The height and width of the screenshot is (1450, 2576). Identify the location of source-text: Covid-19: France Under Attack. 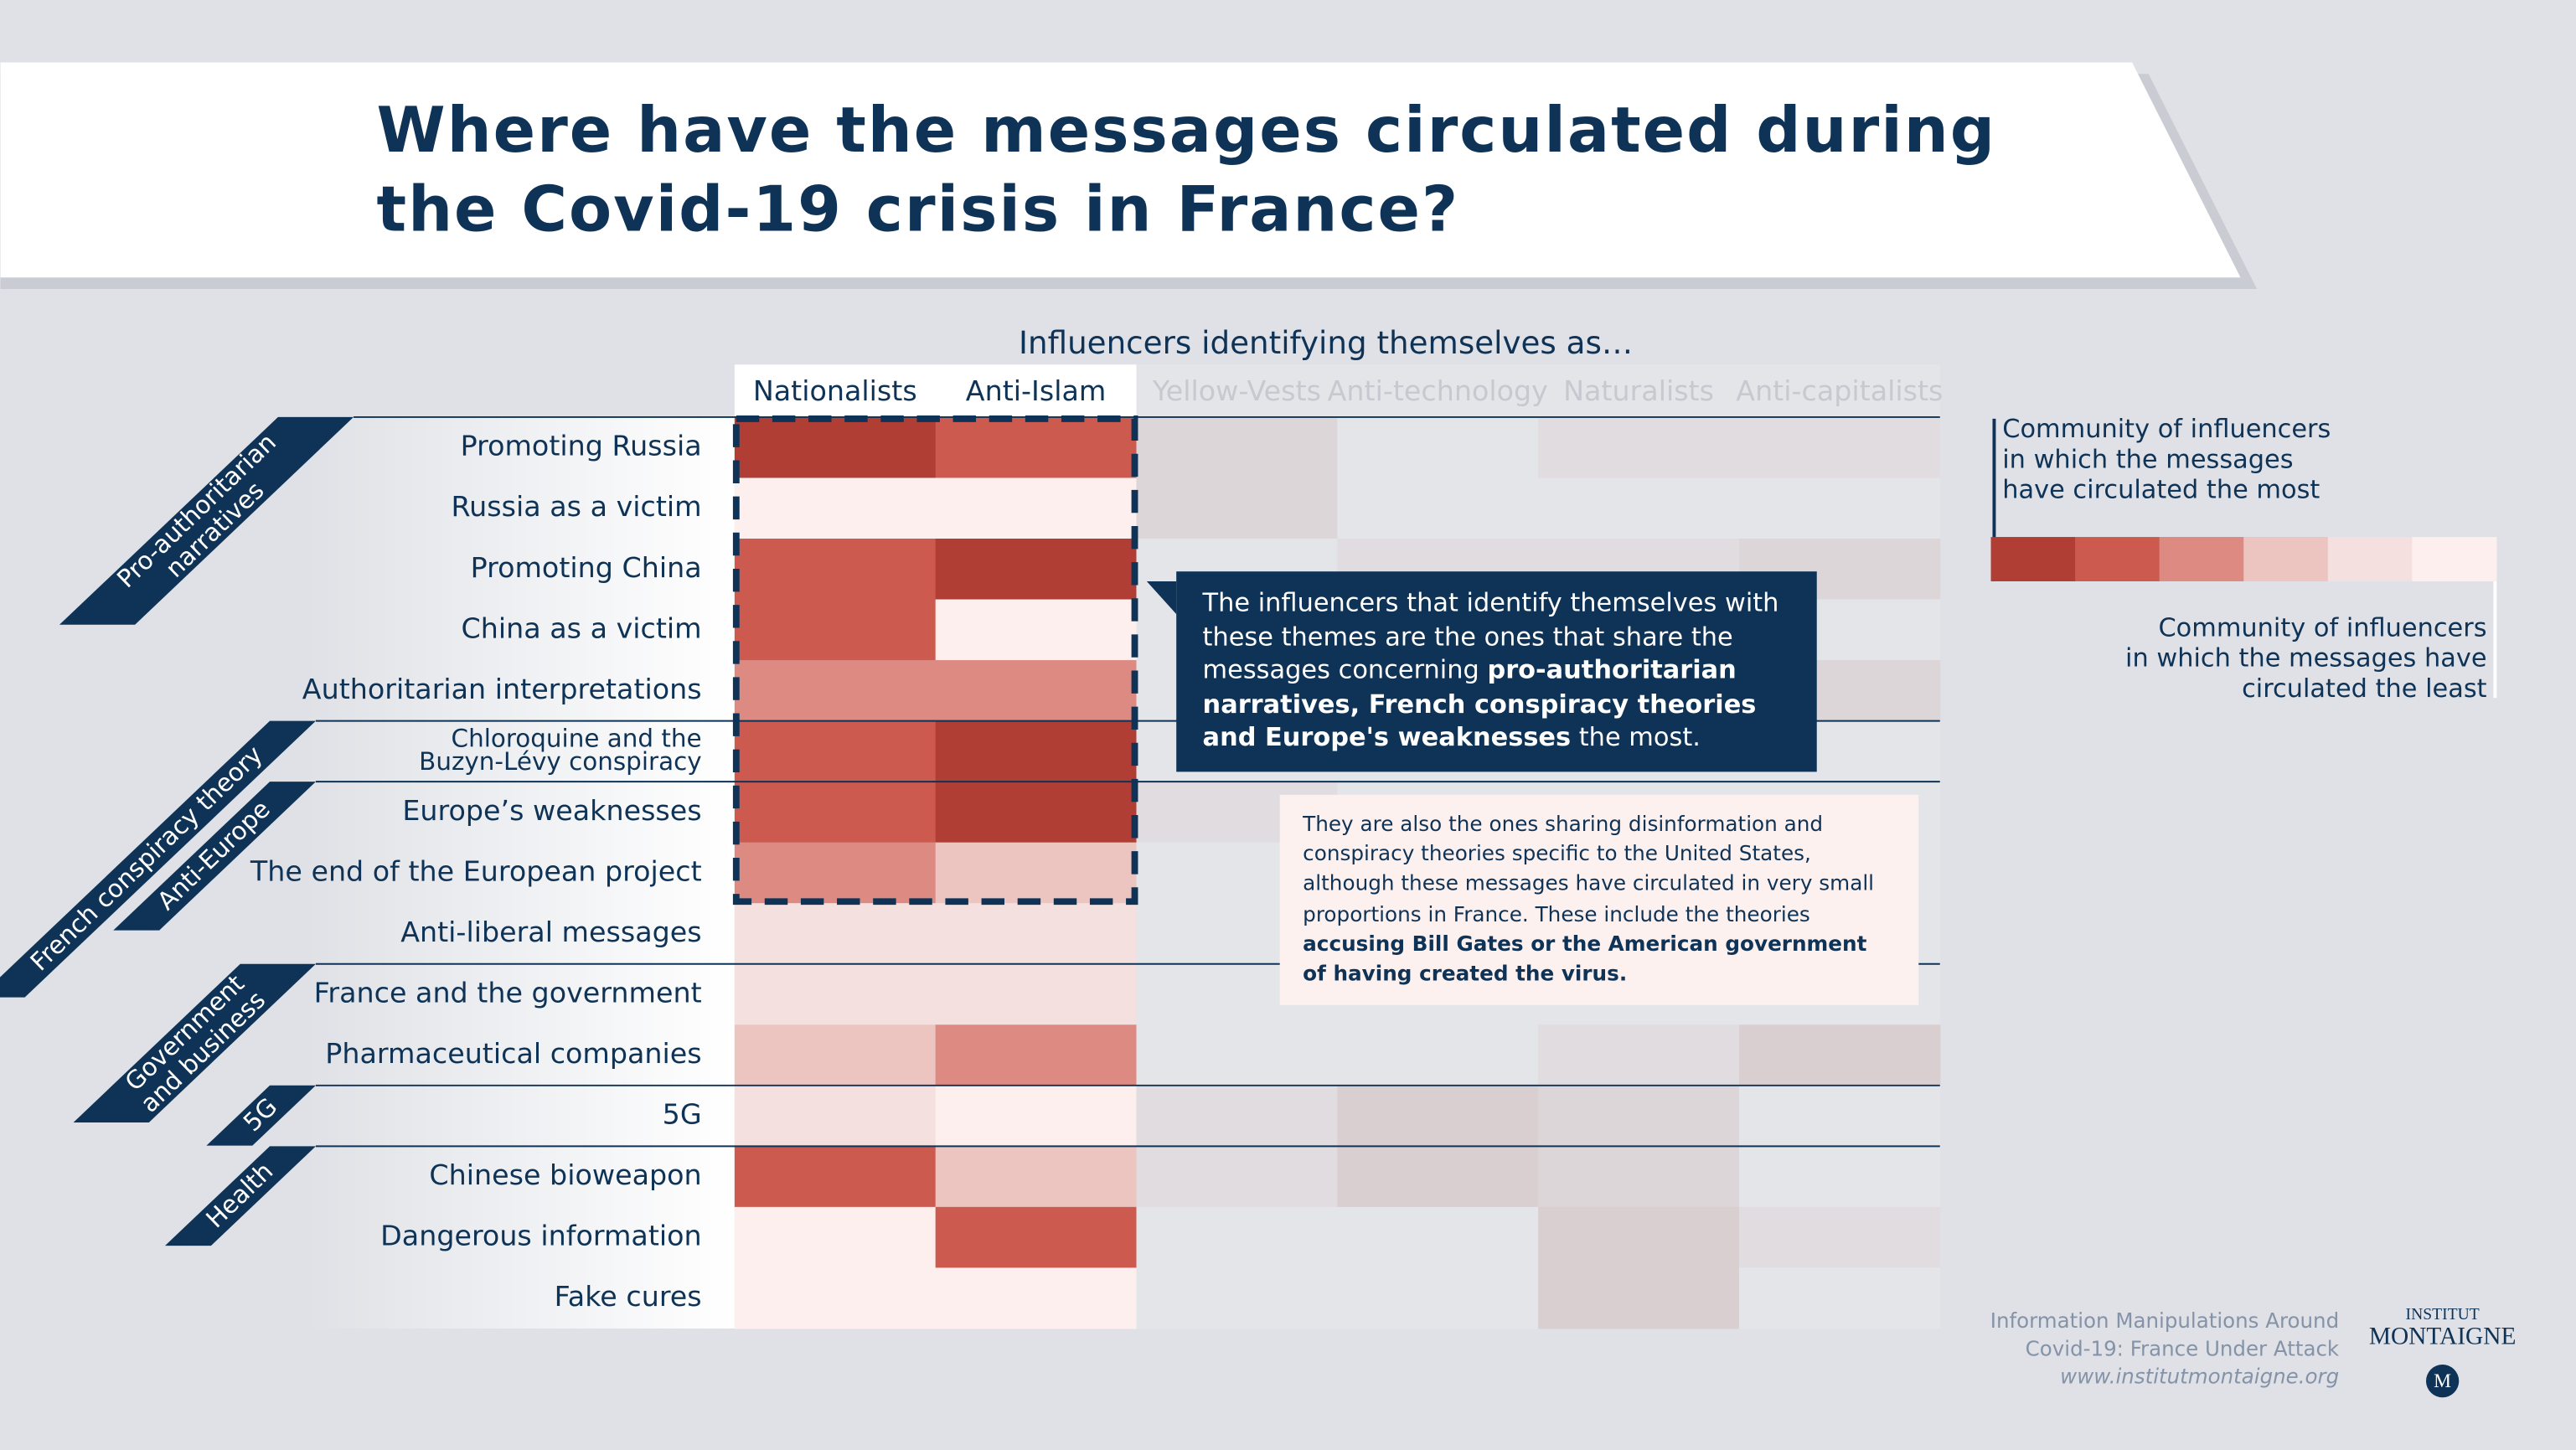
(2183, 1348).